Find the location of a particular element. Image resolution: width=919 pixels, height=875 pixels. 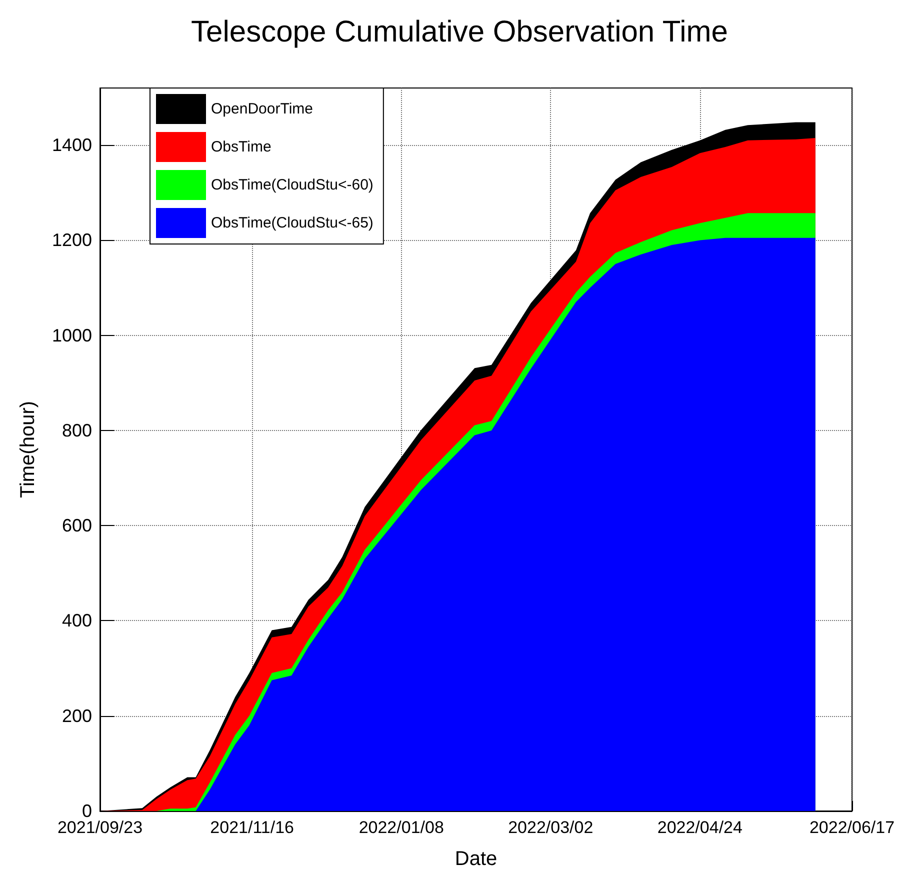

y-tick-label: 400 is located at coordinates (77, 620).